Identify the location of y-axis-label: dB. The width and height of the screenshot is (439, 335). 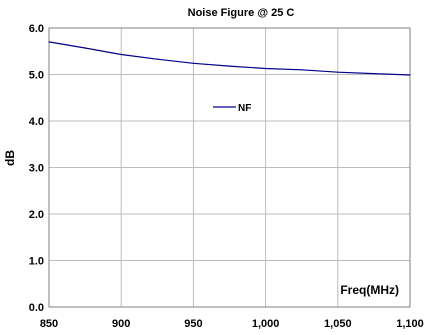
(10, 158).